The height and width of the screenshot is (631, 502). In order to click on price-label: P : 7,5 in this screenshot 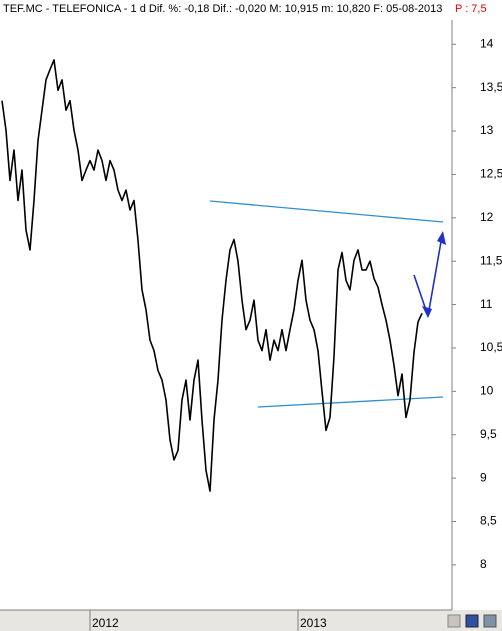, I will do `click(471, 9)`.